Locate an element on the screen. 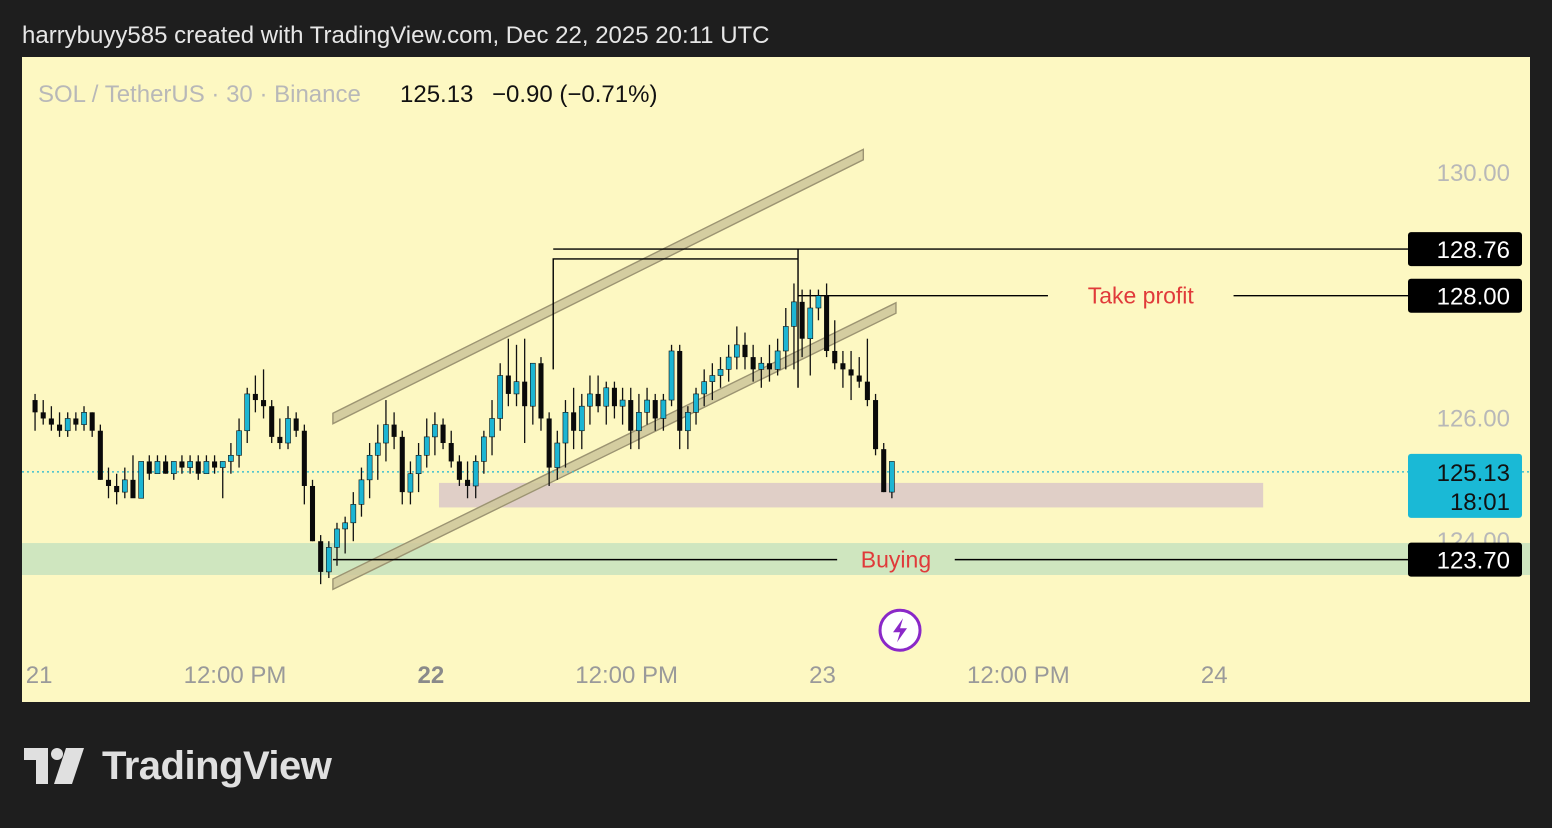 Image resolution: width=1552 pixels, height=828 pixels. x-tick-label: 12:00 PM is located at coordinates (235, 675).